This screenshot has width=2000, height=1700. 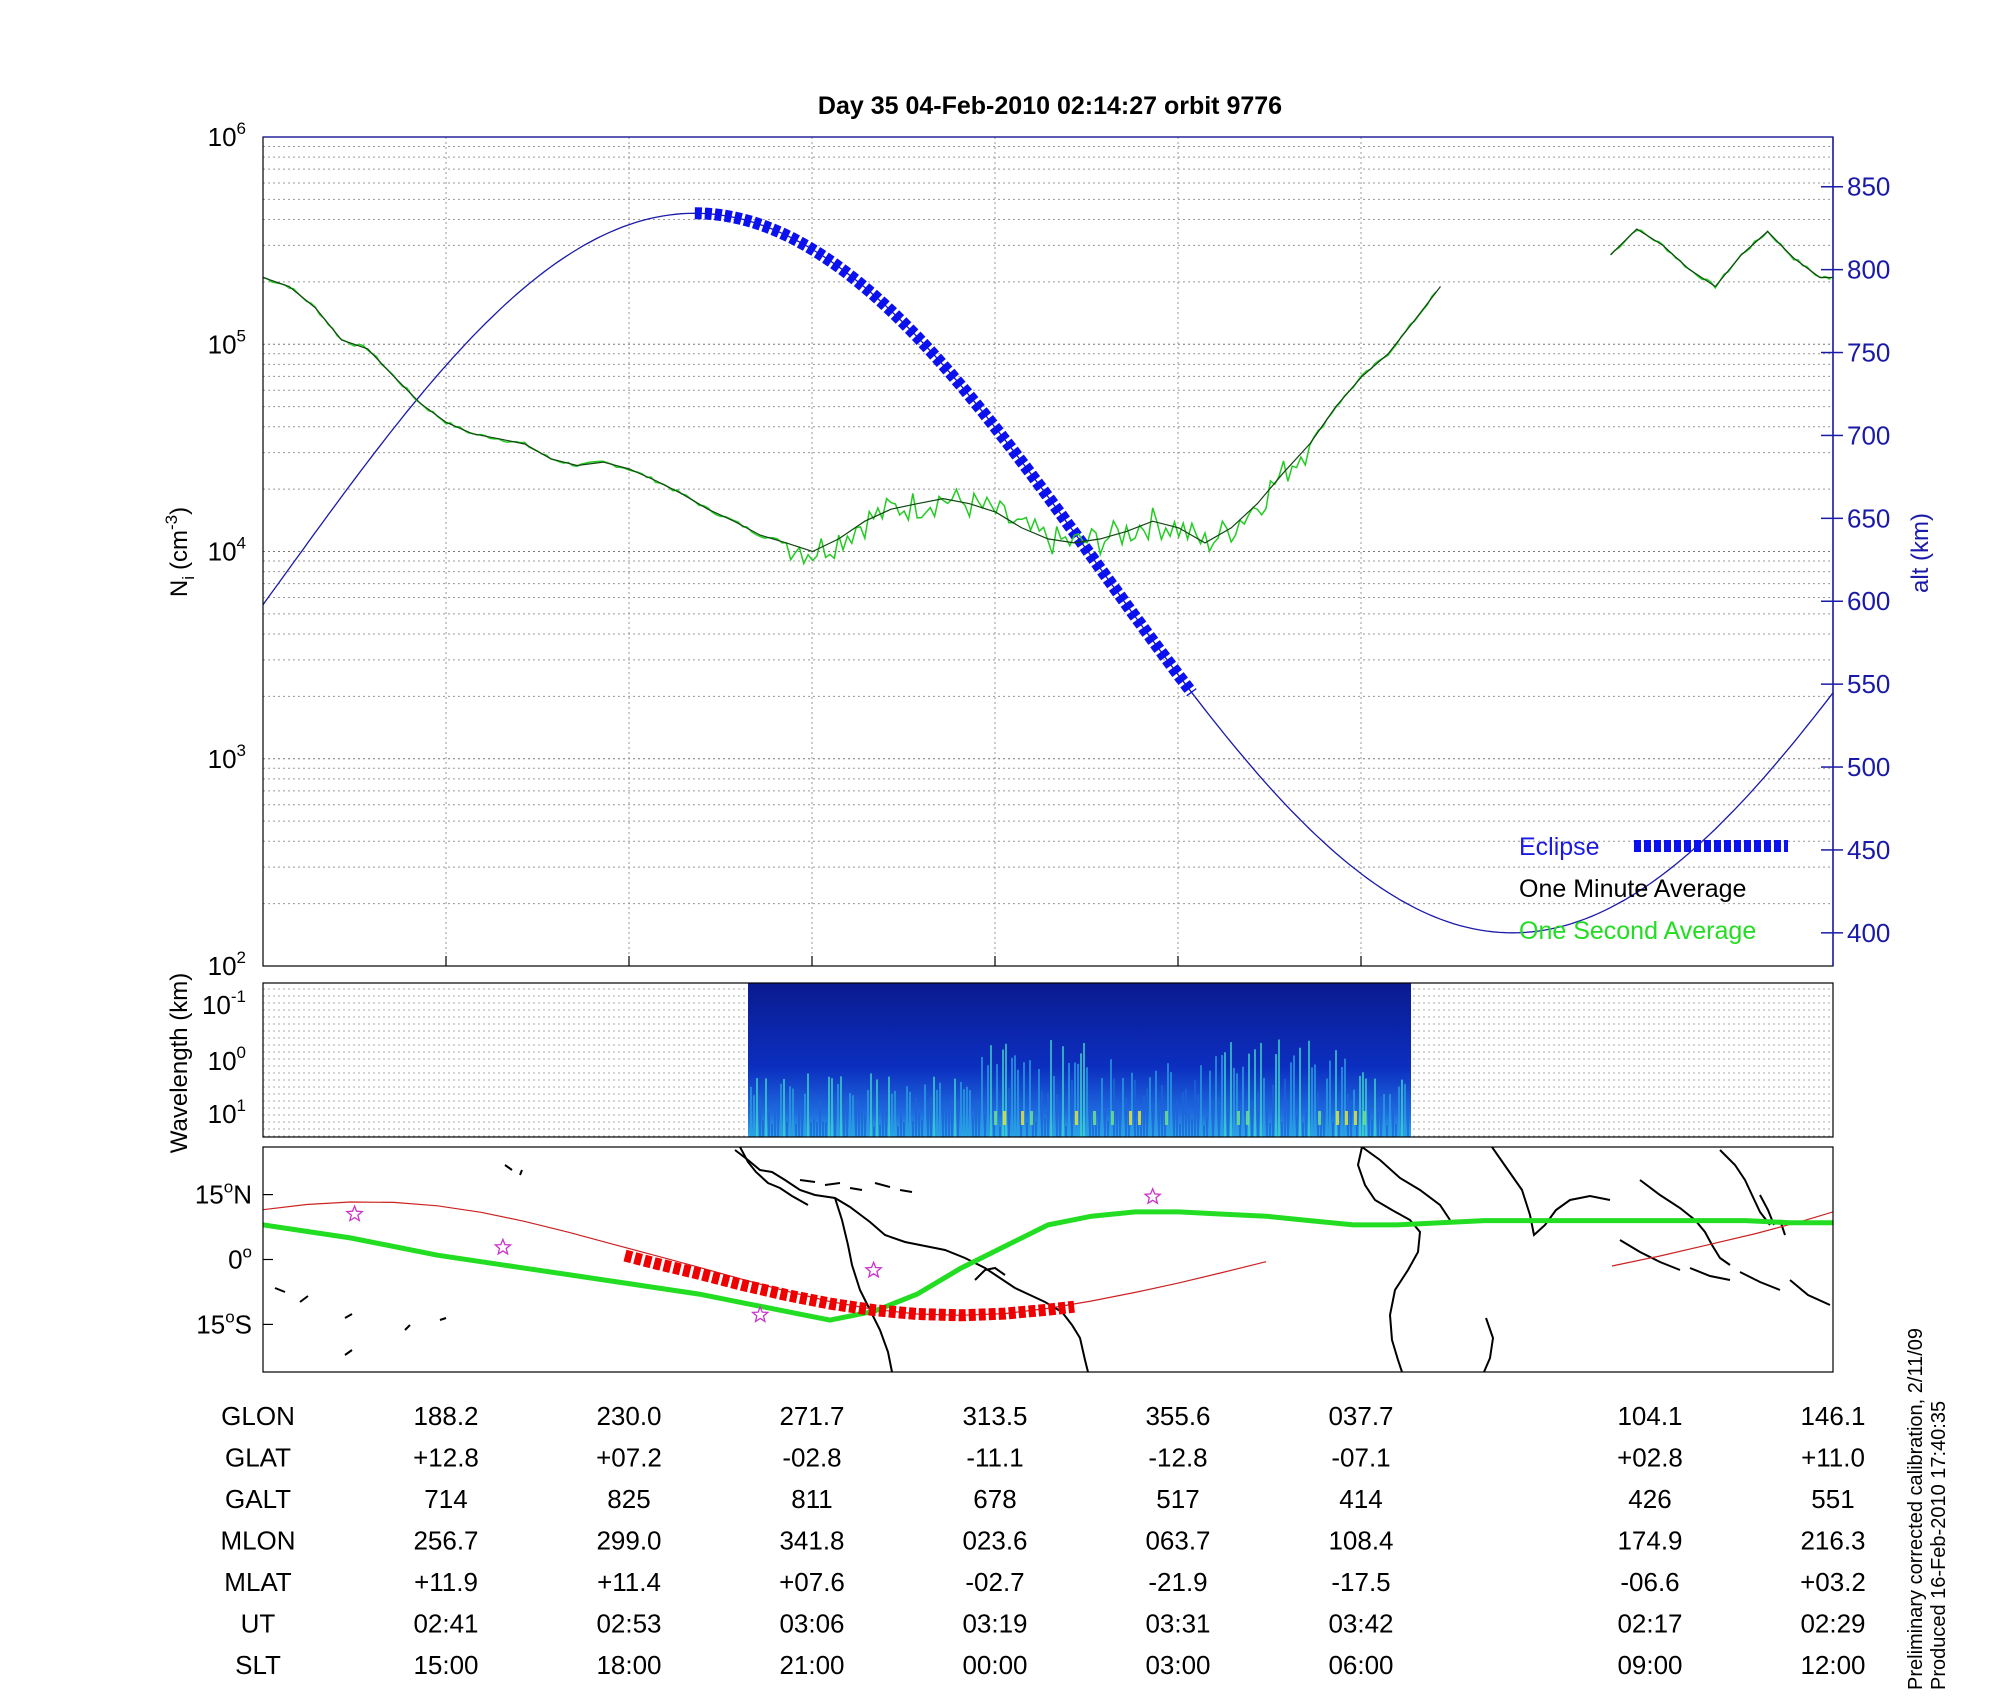 What do you see at coordinates (210, 1324) in the screenshot?
I see `map-ytick-deg: 15` at bounding box center [210, 1324].